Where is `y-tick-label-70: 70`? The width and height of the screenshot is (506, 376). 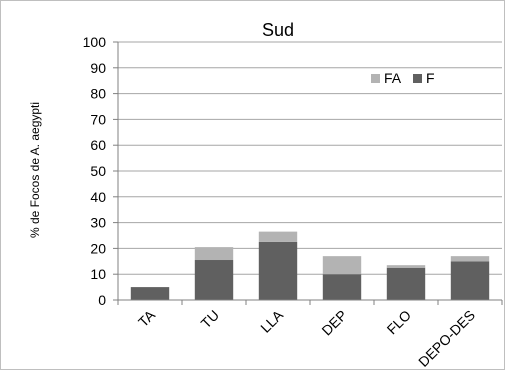
y-tick-label-70: 70 is located at coordinates (98, 119).